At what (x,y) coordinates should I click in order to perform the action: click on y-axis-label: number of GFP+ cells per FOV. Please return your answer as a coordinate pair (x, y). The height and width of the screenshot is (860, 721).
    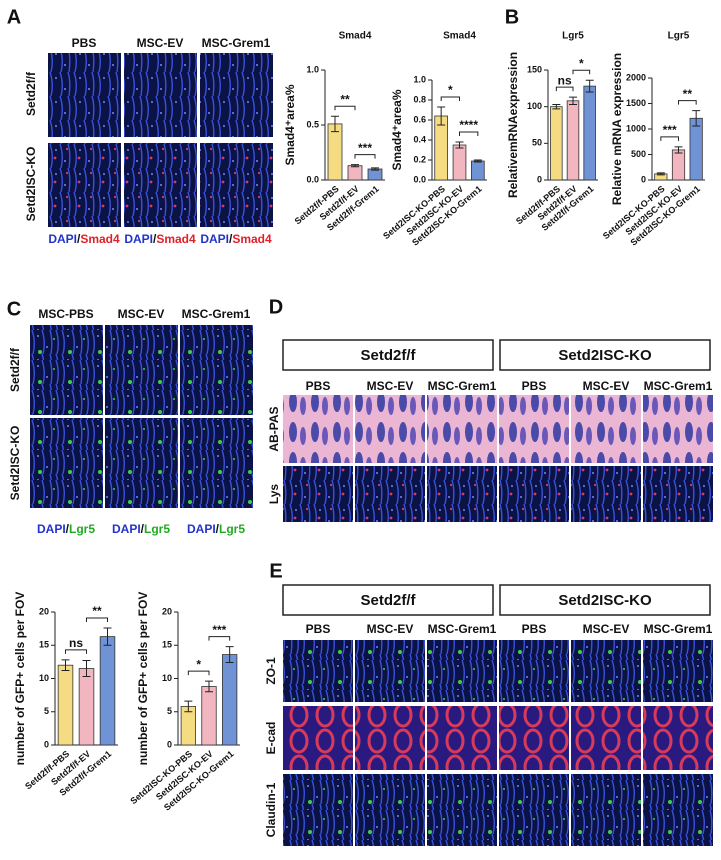
    Looking at the image, I should click on (143, 679).